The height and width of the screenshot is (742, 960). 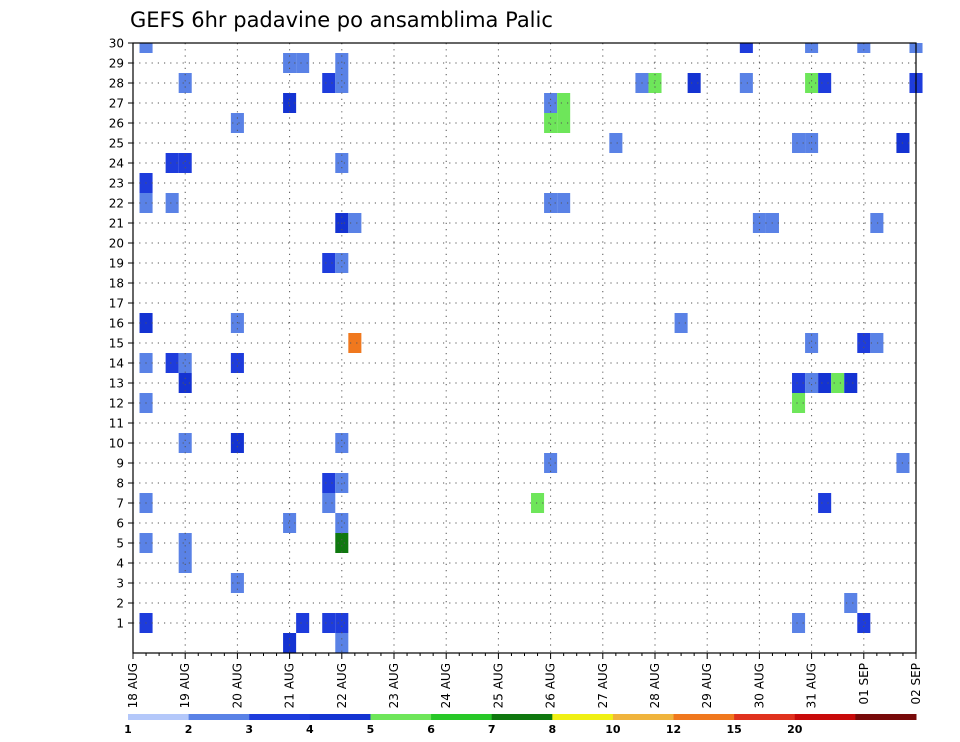 What do you see at coordinates (116, 404) in the screenshot?
I see `y-tick-label: 12` at bounding box center [116, 404].